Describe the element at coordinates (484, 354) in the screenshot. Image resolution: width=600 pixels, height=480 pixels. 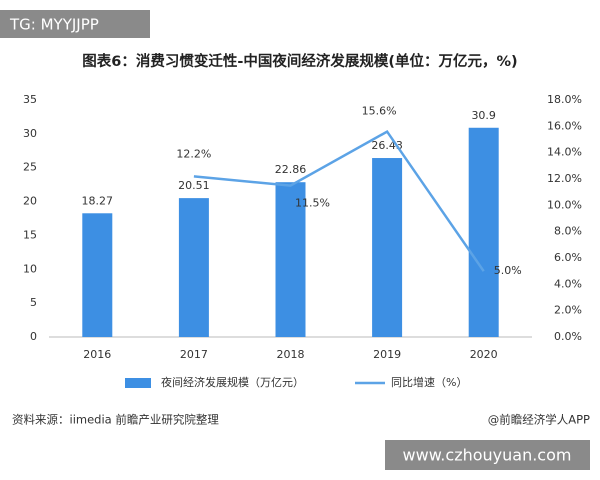
I see `x-tick-label: 2020` at that location.